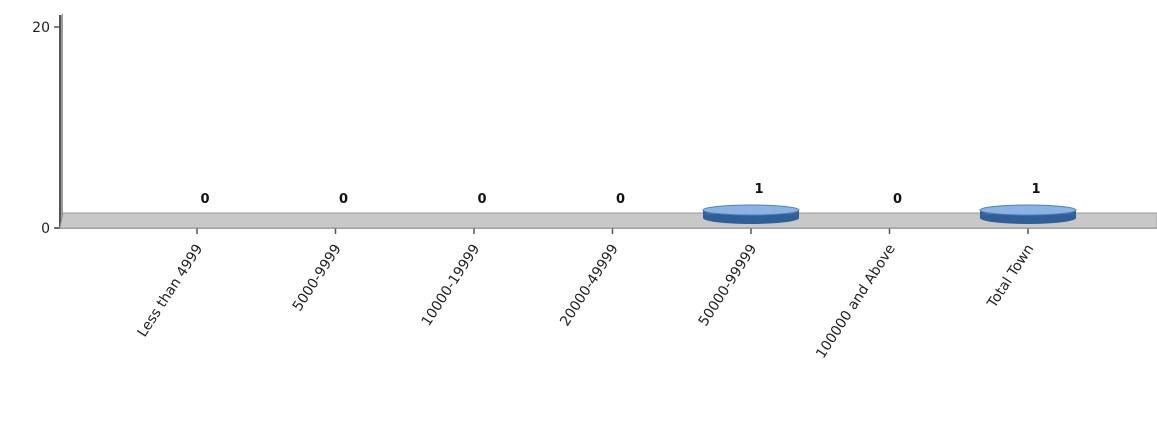  I want to click on x-category-label: Total Town, so click(1010, 276).